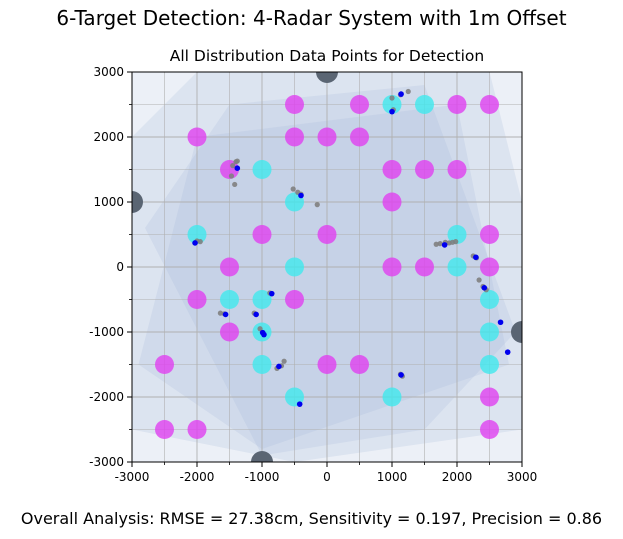 This screenshot has height=539, width=623. I want to click on x-tick-label: -3000, so click(132, 477).